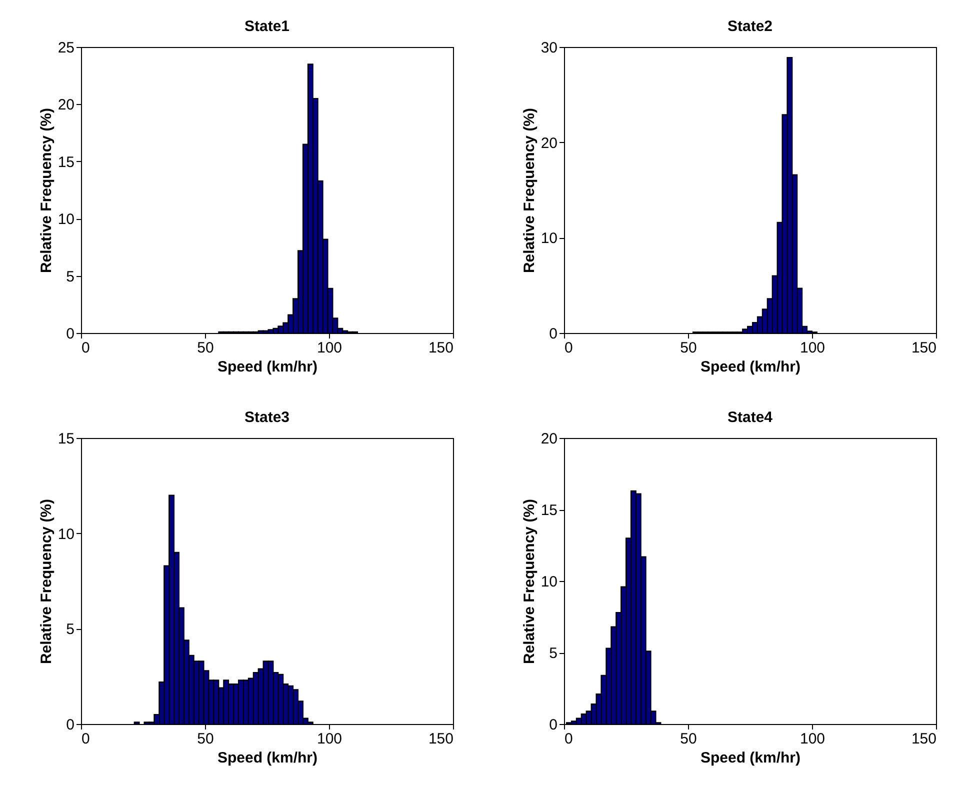 The height and width of the screenshot is (792, 974). Describe the element at coordinates (66, 48) in the screenshot. I see `y-tick-label: 25` at that location.